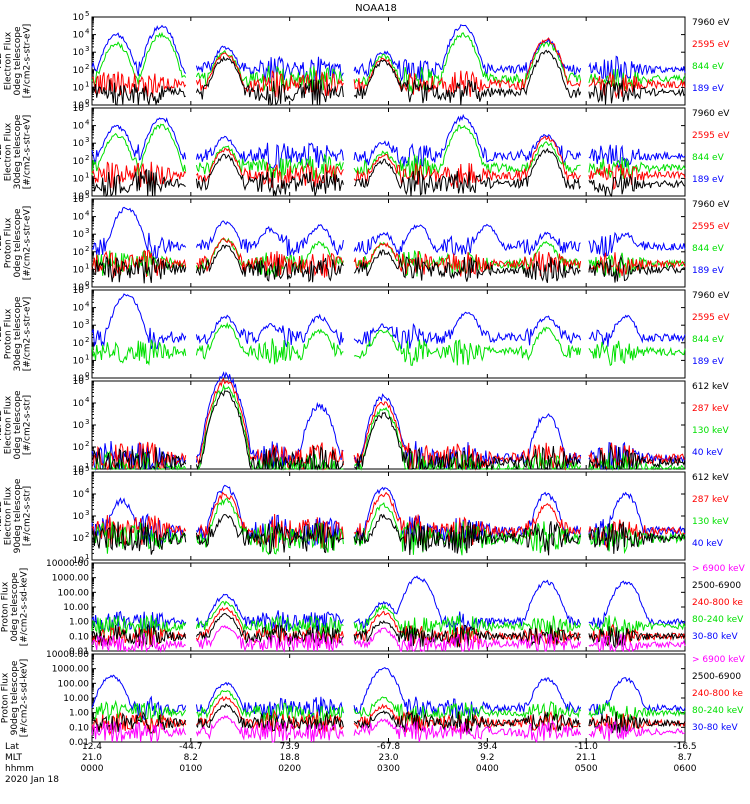 Image resolution: width=750 pixels, height=804 pixels. What do you see at coordinates (586, 758) in the screenshot?
I see `x-tick-label-mlt: 21.1` at bounding box center [586, 758].